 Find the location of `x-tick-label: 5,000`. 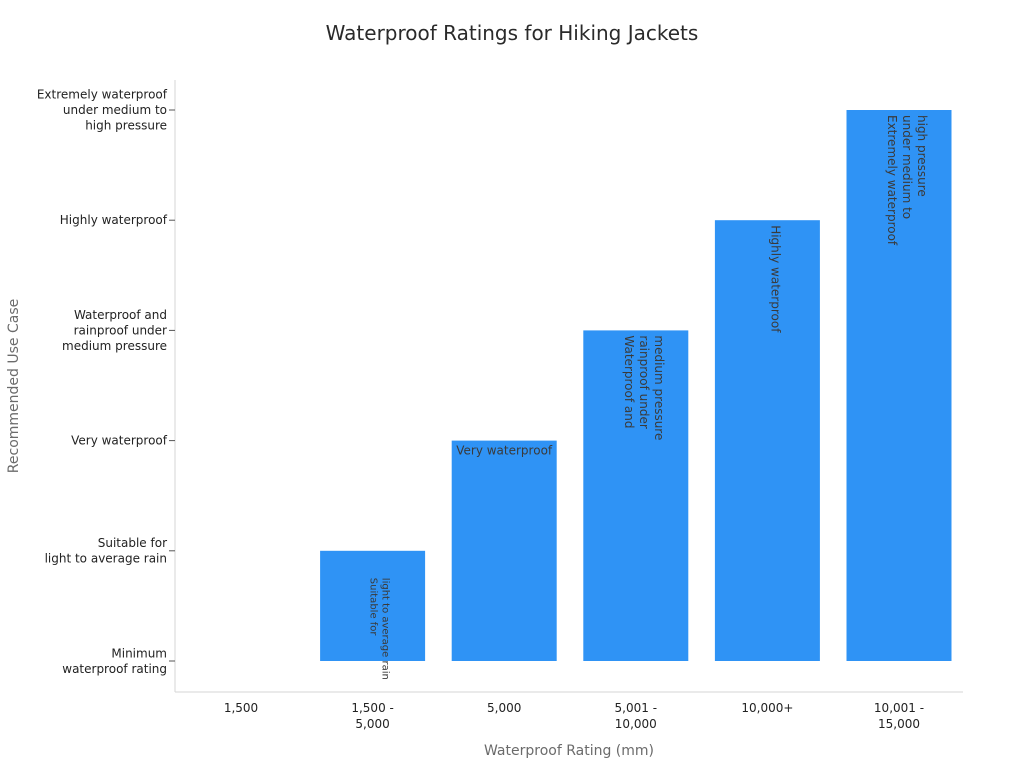

x-tick-label: 5,000 is located at coordinates (504, 708).